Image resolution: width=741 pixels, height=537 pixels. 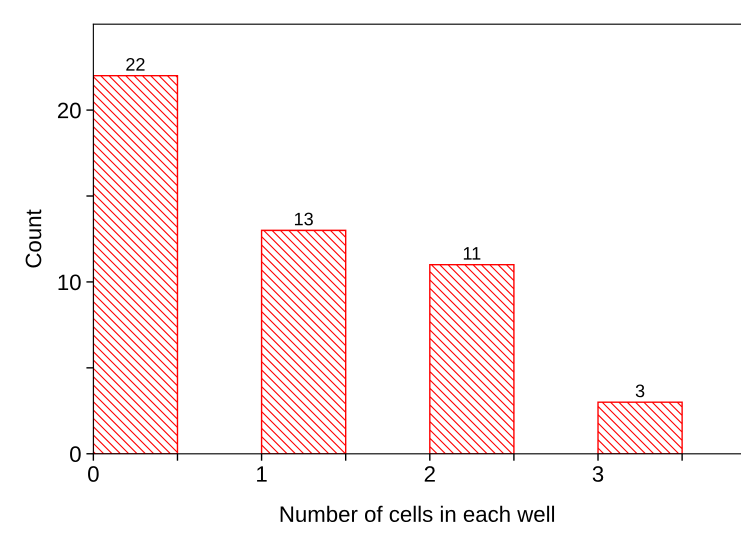 What do you see at coordinates (472, 253) in the screenshot?
I see `data-label: 11` at bounding box center [472, 253].